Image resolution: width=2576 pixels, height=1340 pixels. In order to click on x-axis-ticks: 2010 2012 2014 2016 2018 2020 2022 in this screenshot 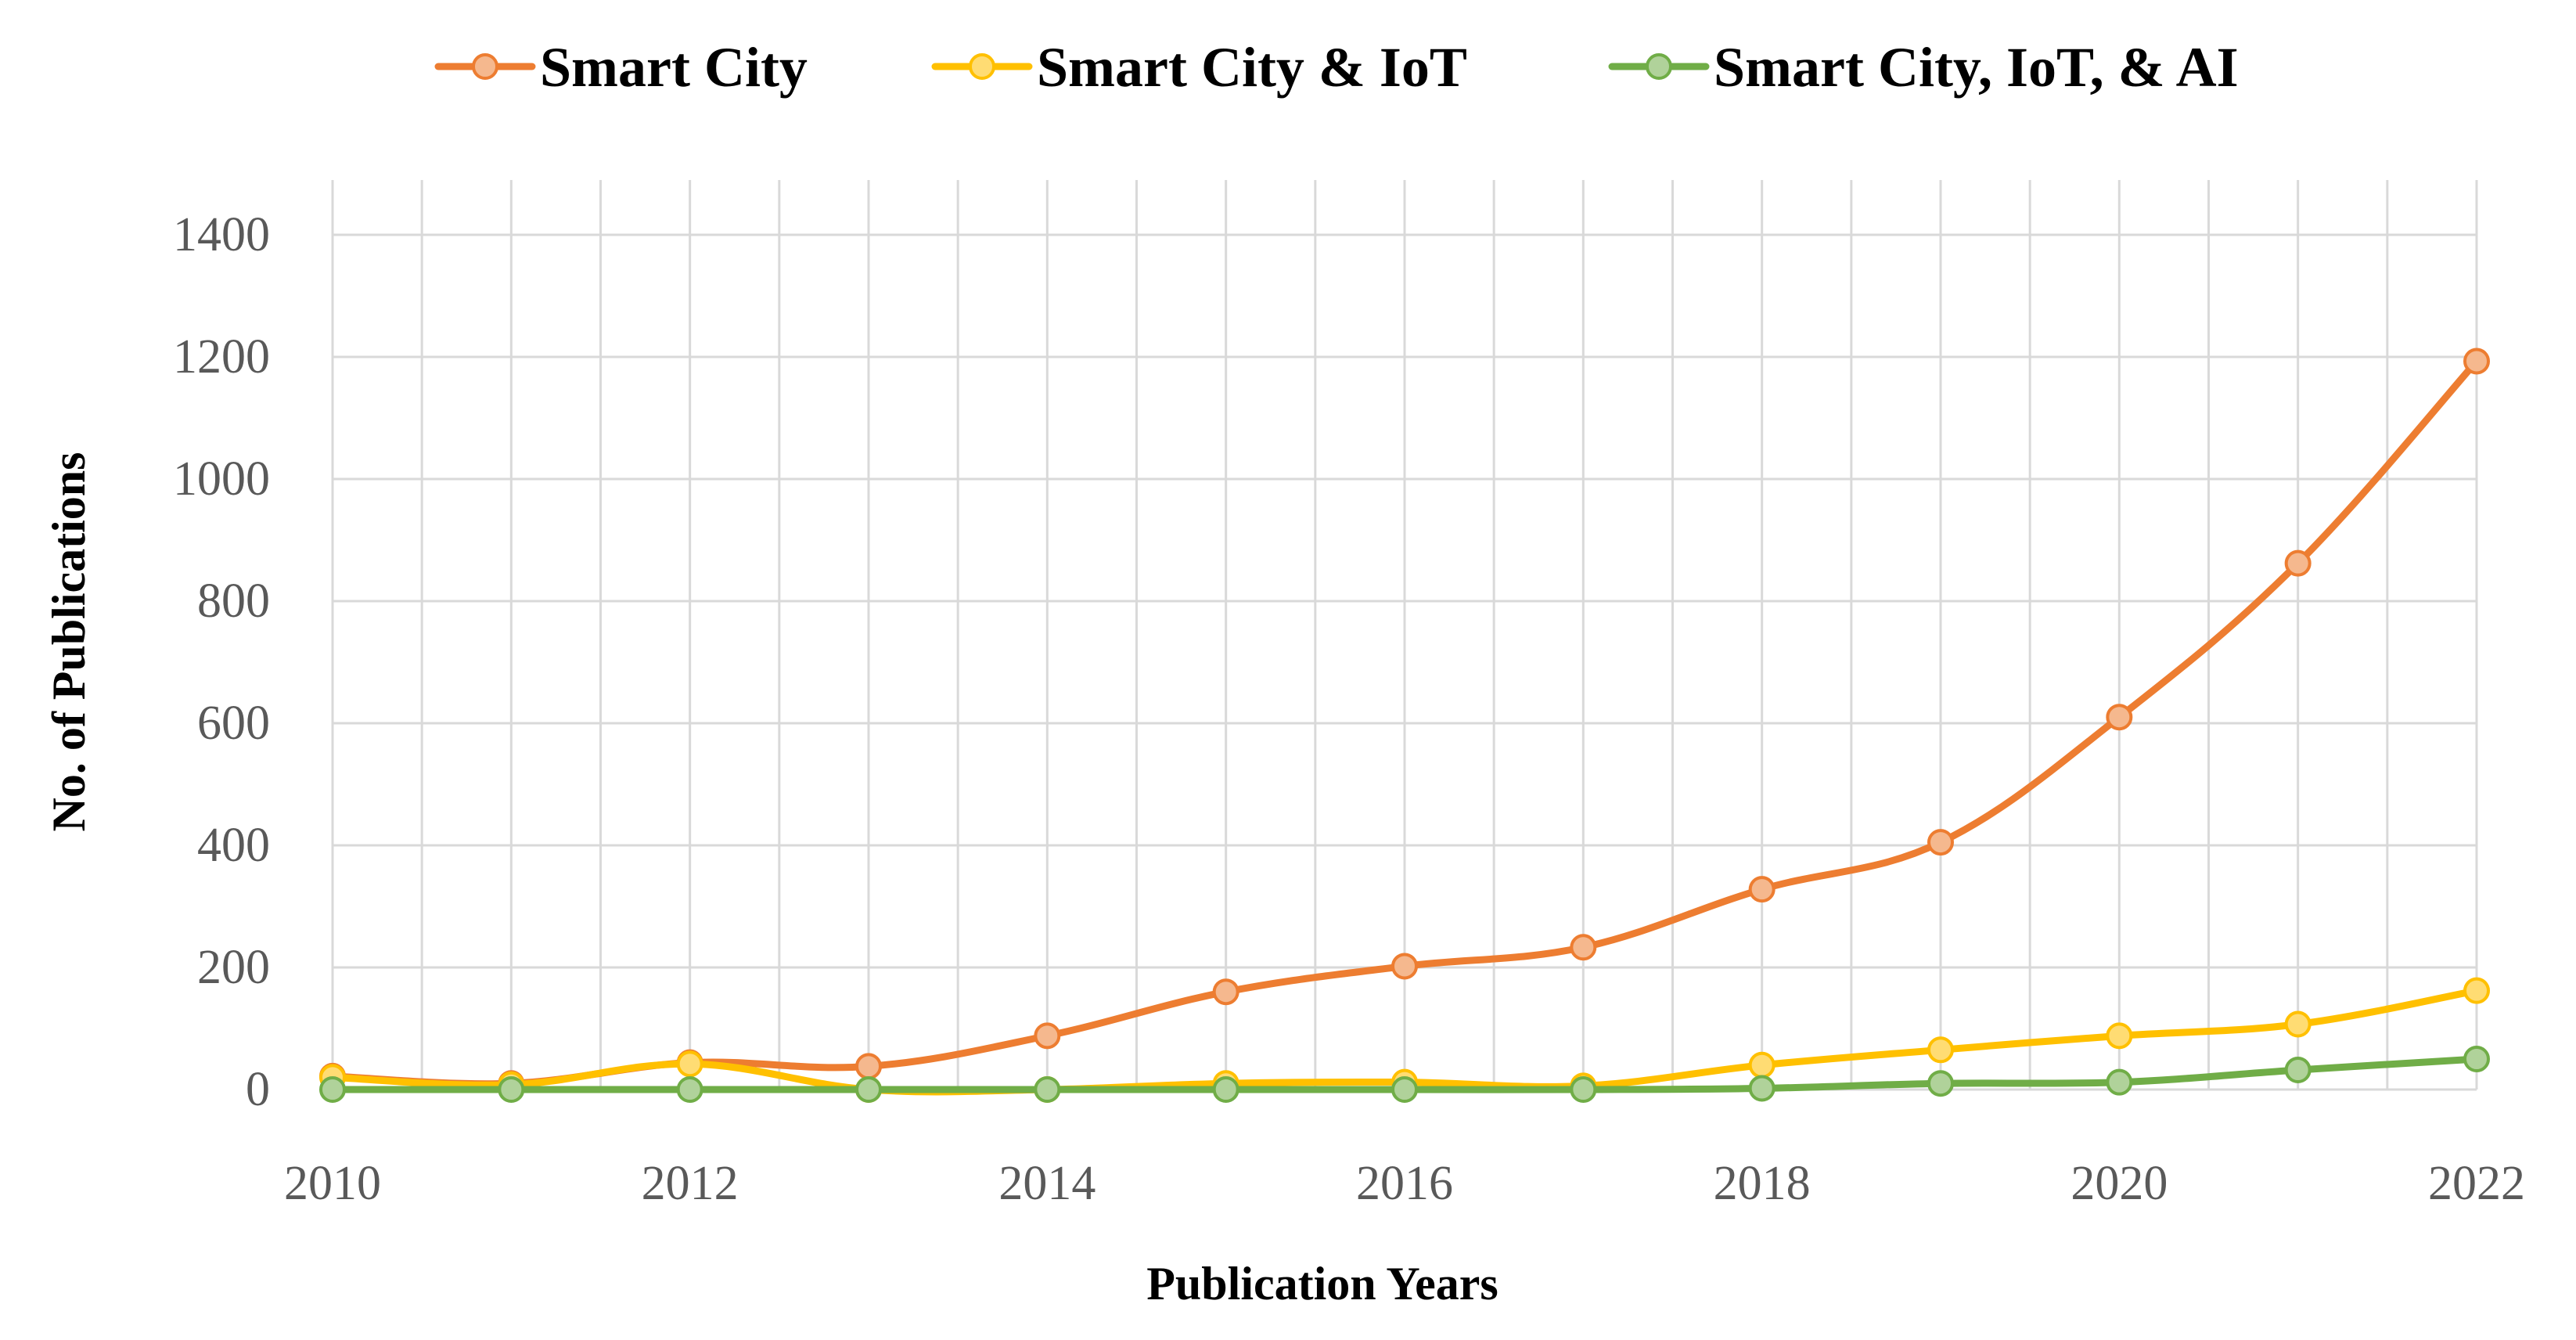, I will do `click(1404, 1183)`.